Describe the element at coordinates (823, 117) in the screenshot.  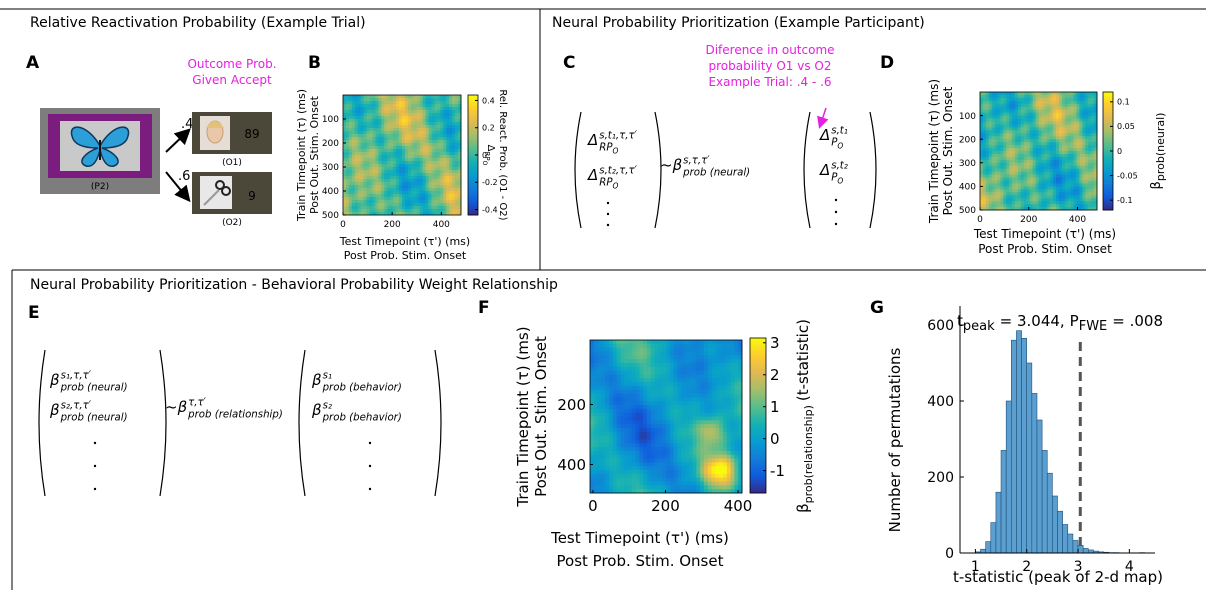
I see `arrow` at that location.